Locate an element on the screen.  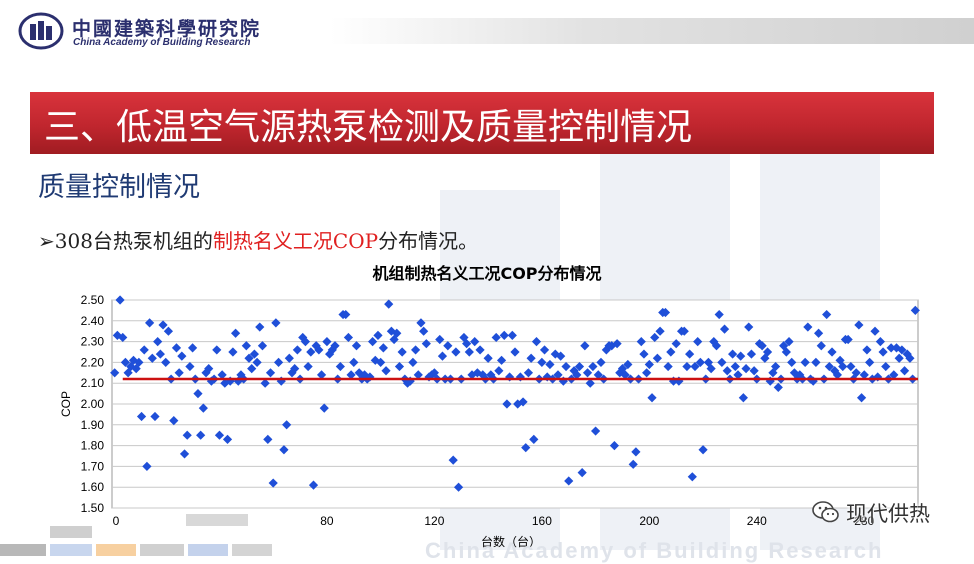
chart-title: 机组制热名义工况COP分布情况 is located at coordinates (487, 273).